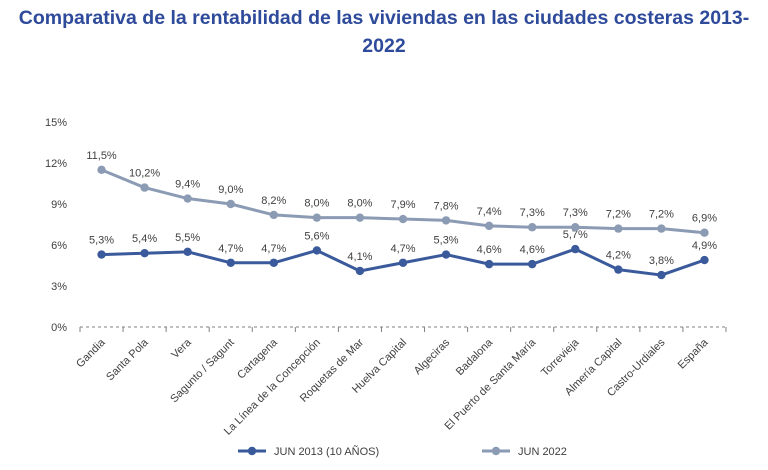  I want to click on chart-title-line2: 2022, so click(384, 46).